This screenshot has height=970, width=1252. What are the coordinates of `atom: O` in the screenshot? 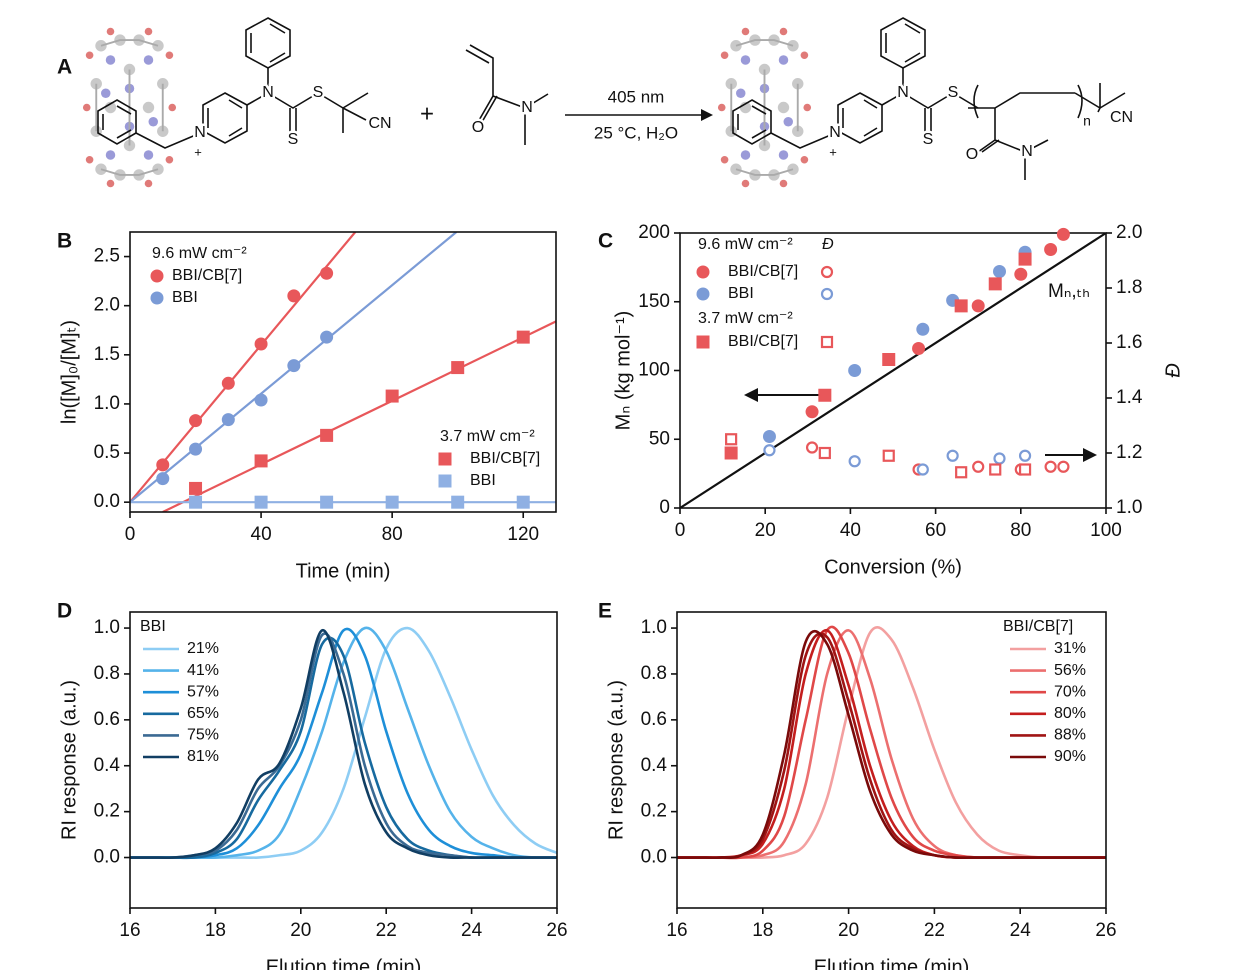 It's located at (478, 127).